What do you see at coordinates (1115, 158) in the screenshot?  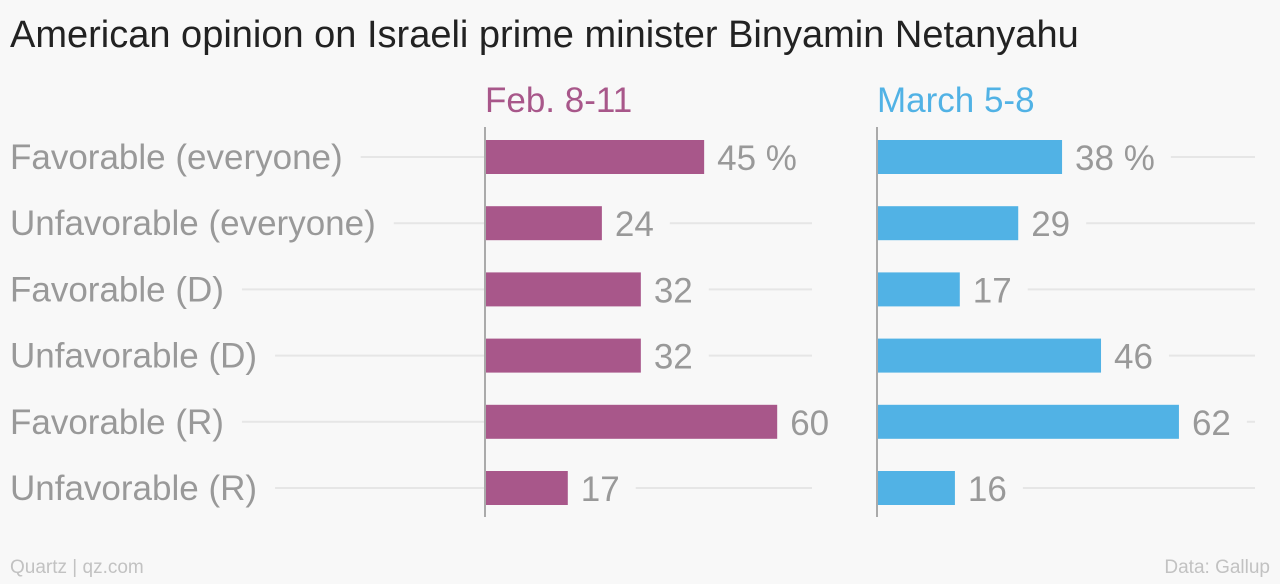 I see `data-label: 38 %` at bounding box center [1115, 158].